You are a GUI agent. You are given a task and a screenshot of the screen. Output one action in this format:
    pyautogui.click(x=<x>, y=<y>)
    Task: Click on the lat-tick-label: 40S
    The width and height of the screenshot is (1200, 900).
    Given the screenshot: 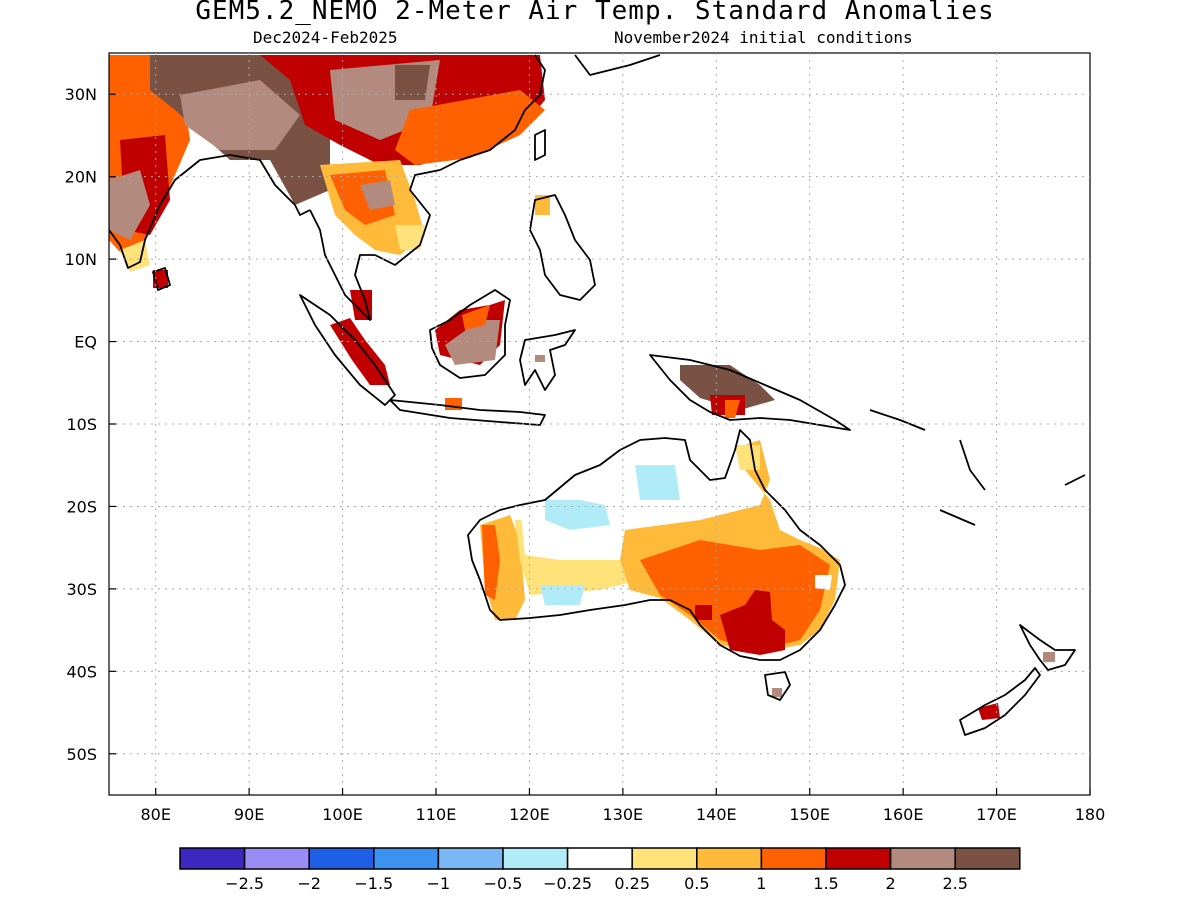 What is the action you would take?
    pyautogui.click(x=81, y=671)
    